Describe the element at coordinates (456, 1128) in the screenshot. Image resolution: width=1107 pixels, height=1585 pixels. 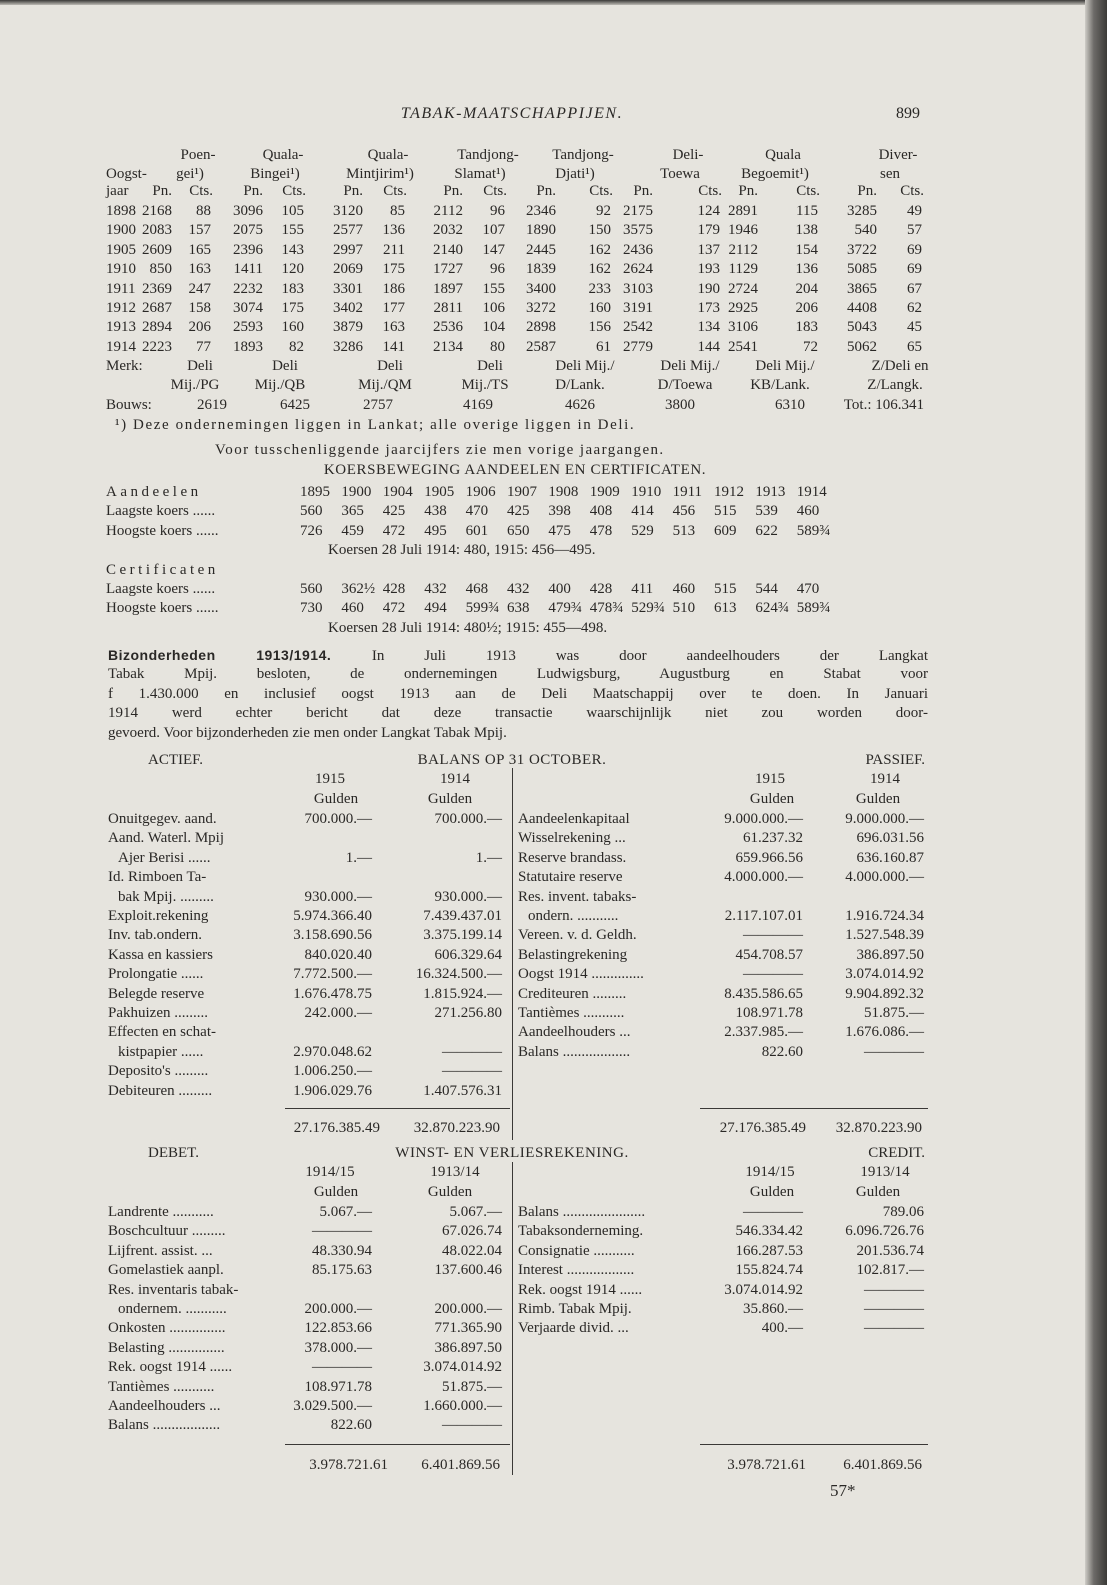
I see `actief-total: 32.870.223.90` at that location.